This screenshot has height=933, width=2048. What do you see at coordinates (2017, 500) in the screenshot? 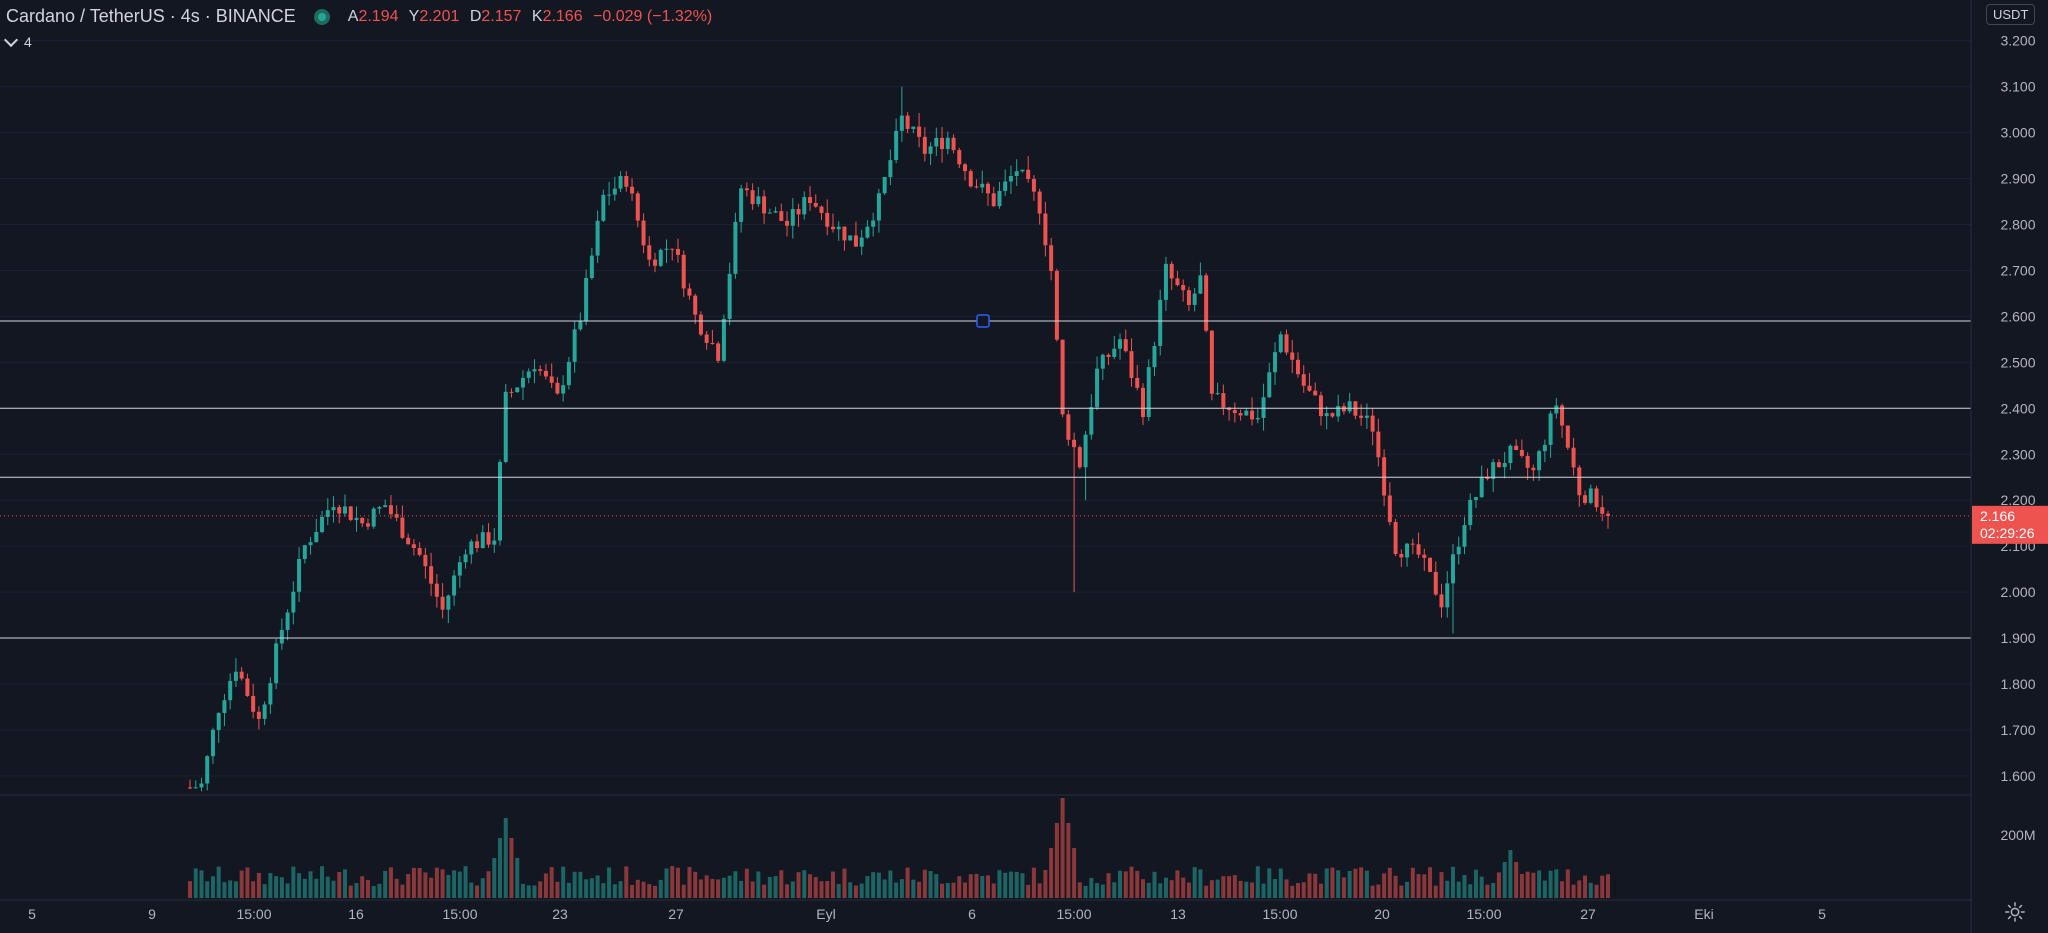
I see `price-tick-label: 2.200` at bounding box center [2017, 500].